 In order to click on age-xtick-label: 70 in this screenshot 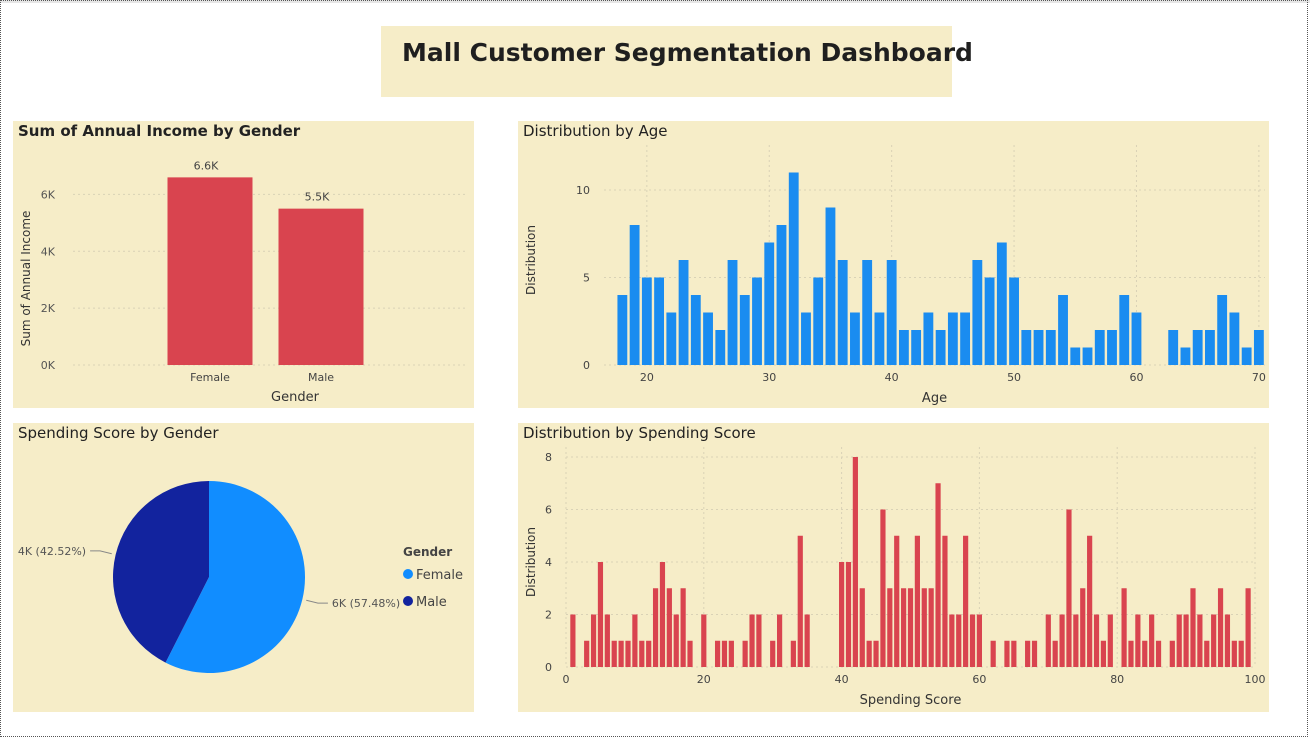, I will do `click(1259, 377)`.